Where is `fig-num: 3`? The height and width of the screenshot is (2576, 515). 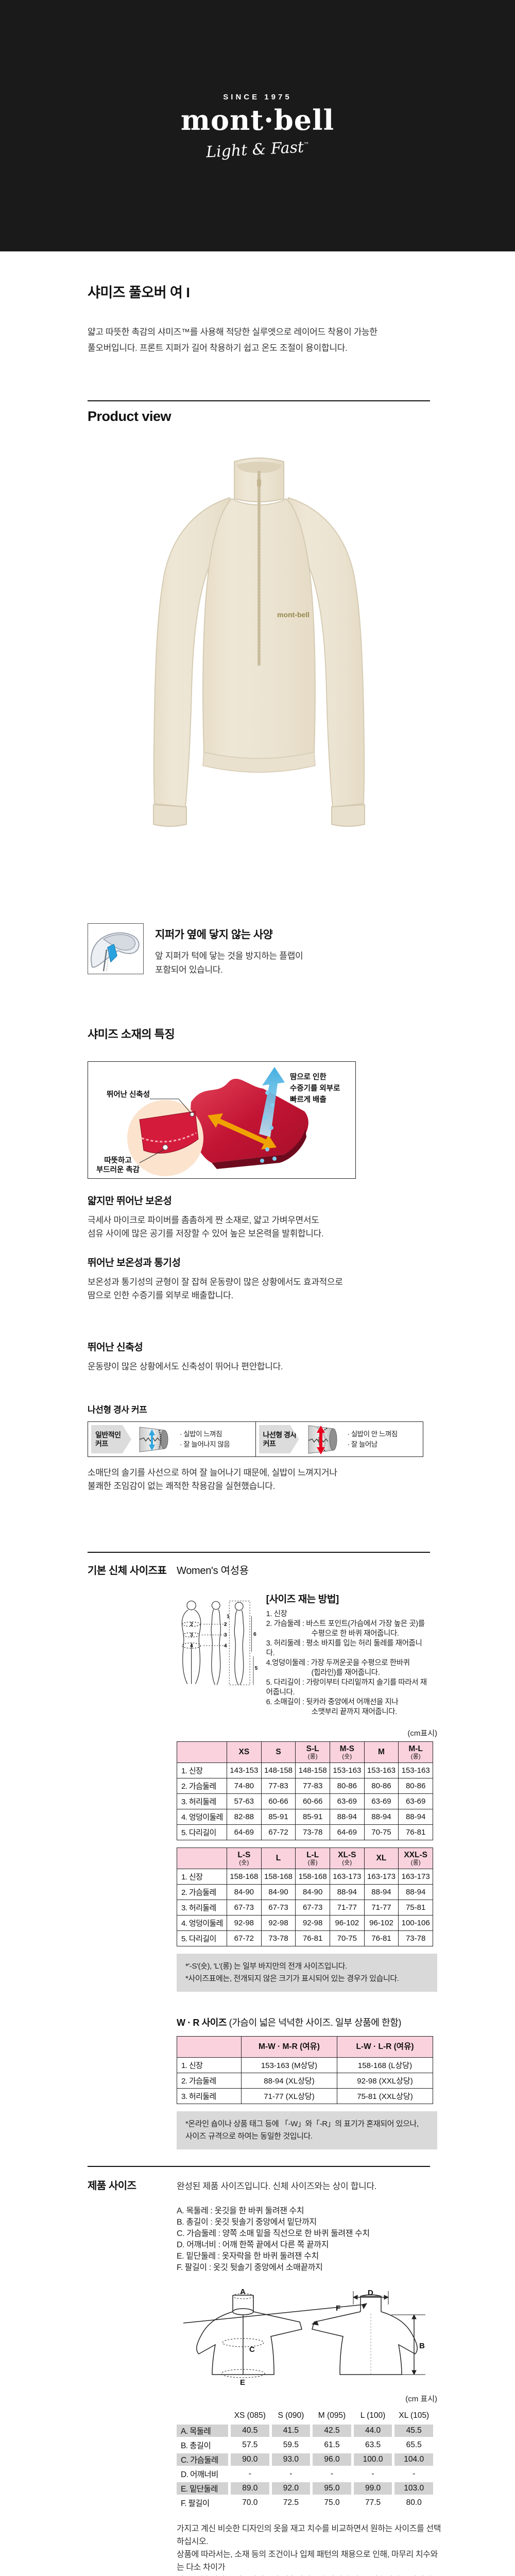 fig-num: 3 is located at coordinates (191, 1635).